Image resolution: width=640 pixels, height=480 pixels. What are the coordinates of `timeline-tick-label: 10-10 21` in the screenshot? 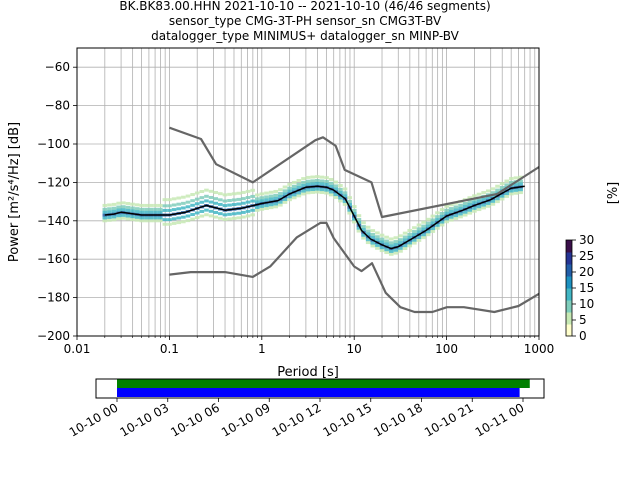 It's located at (449, 419).